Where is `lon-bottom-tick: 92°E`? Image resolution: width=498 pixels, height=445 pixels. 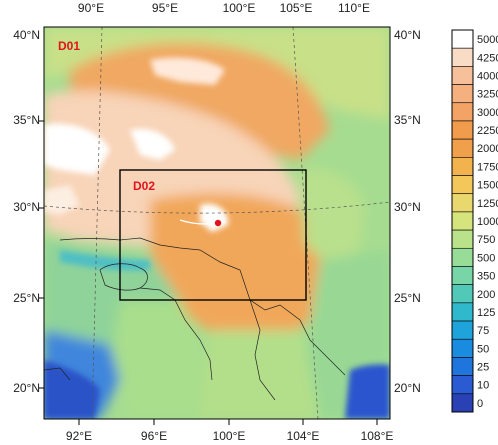 lon-bottom-tick: 92°E is located at coordinates (79, 436).